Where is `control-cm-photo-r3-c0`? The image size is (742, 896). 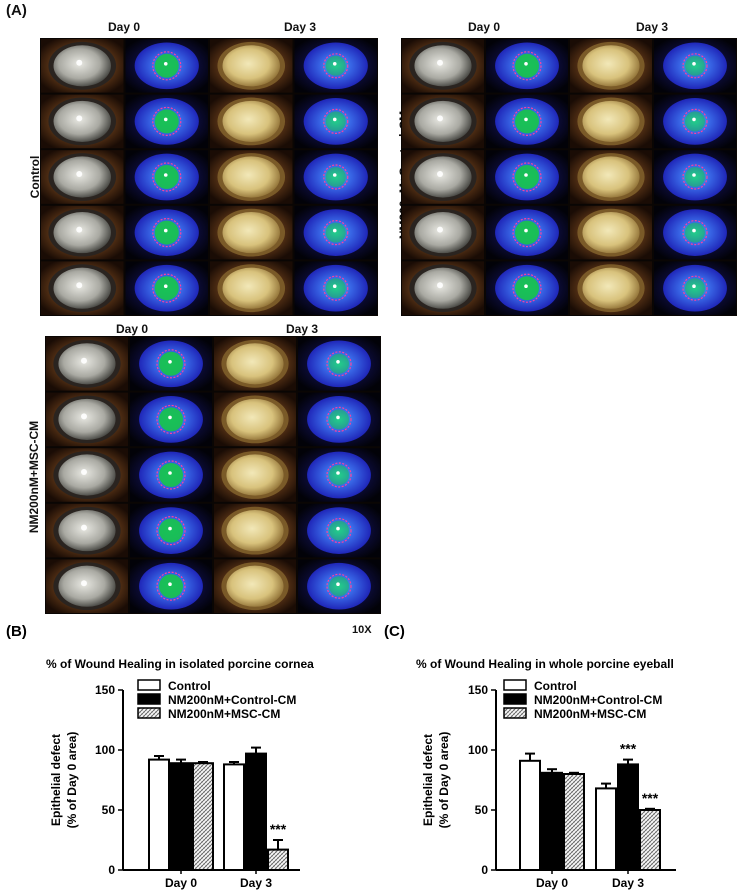 control-cm-photo-r3-c0 is located at coordinates (443, 232).